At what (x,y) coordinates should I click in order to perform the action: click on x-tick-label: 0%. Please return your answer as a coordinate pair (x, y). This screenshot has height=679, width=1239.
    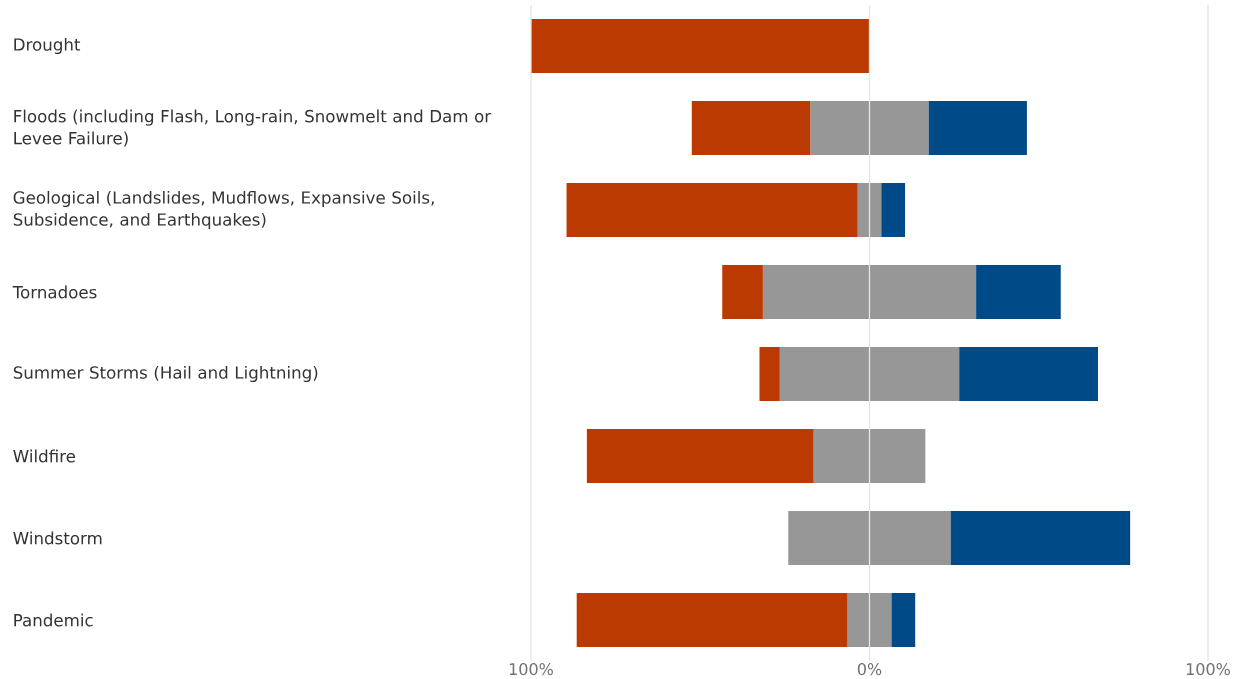
    Looking at the image, I should click on (869, 669).